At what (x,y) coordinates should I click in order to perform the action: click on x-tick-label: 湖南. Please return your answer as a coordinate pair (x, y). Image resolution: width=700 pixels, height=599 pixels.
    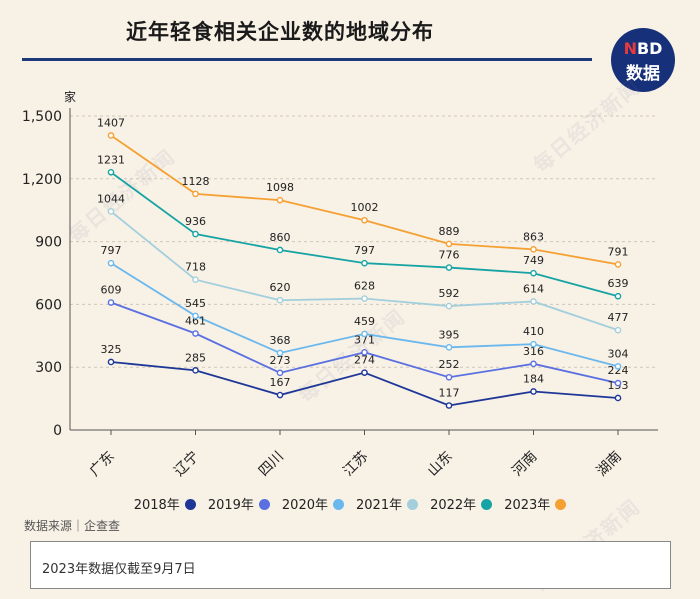
    Looking at the image, I should click on (609, 464).